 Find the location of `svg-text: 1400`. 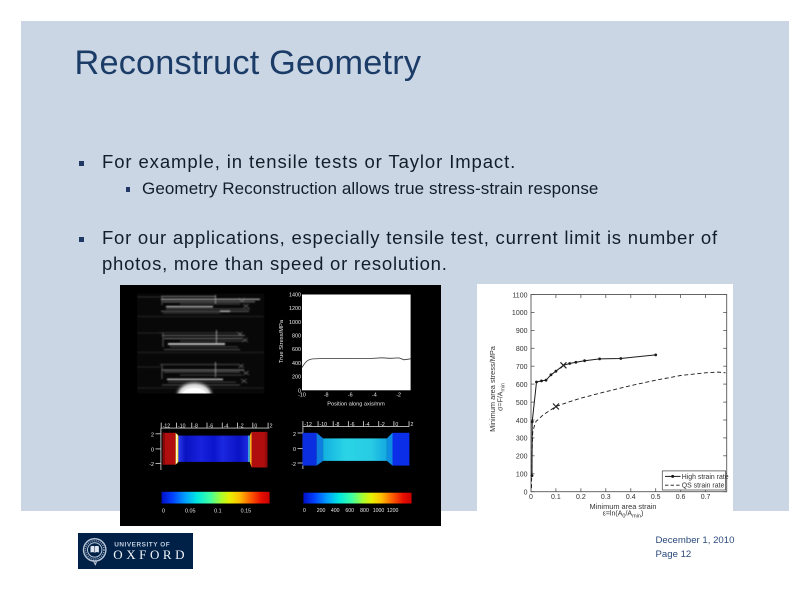

svg-text: 1400 is located at coordinates (295, 296).